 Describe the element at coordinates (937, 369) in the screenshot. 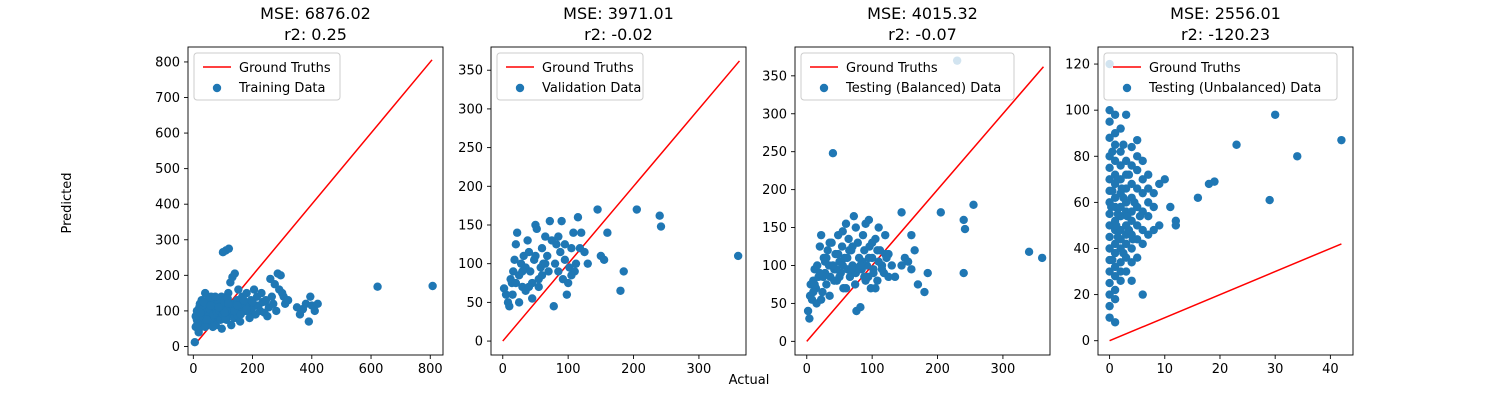

I see `x-tick-label: 200` at that location.